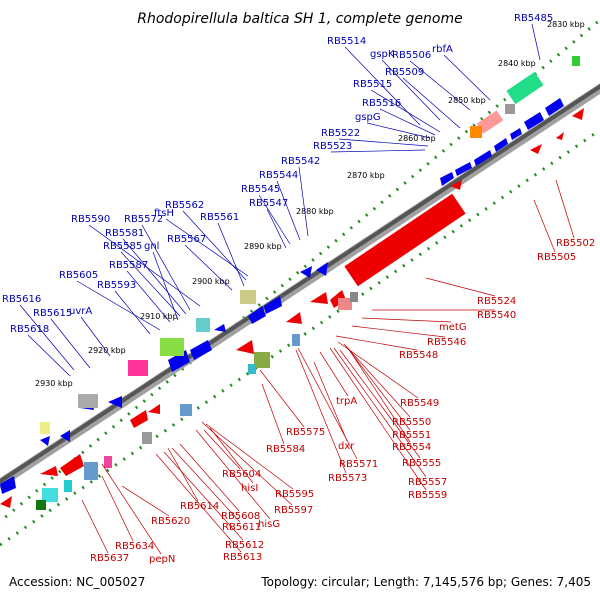 This screenshot has width=600, height=600. Describe the element at coordinates (453, 327) in the screenshot. I see `gene-label: metG` at that location.